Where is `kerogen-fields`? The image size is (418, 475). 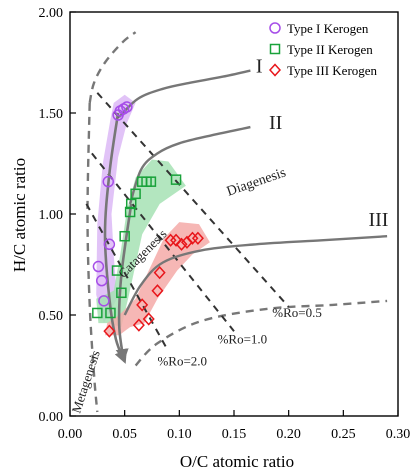 kerogen-fields is located at coordinates (153, 215).